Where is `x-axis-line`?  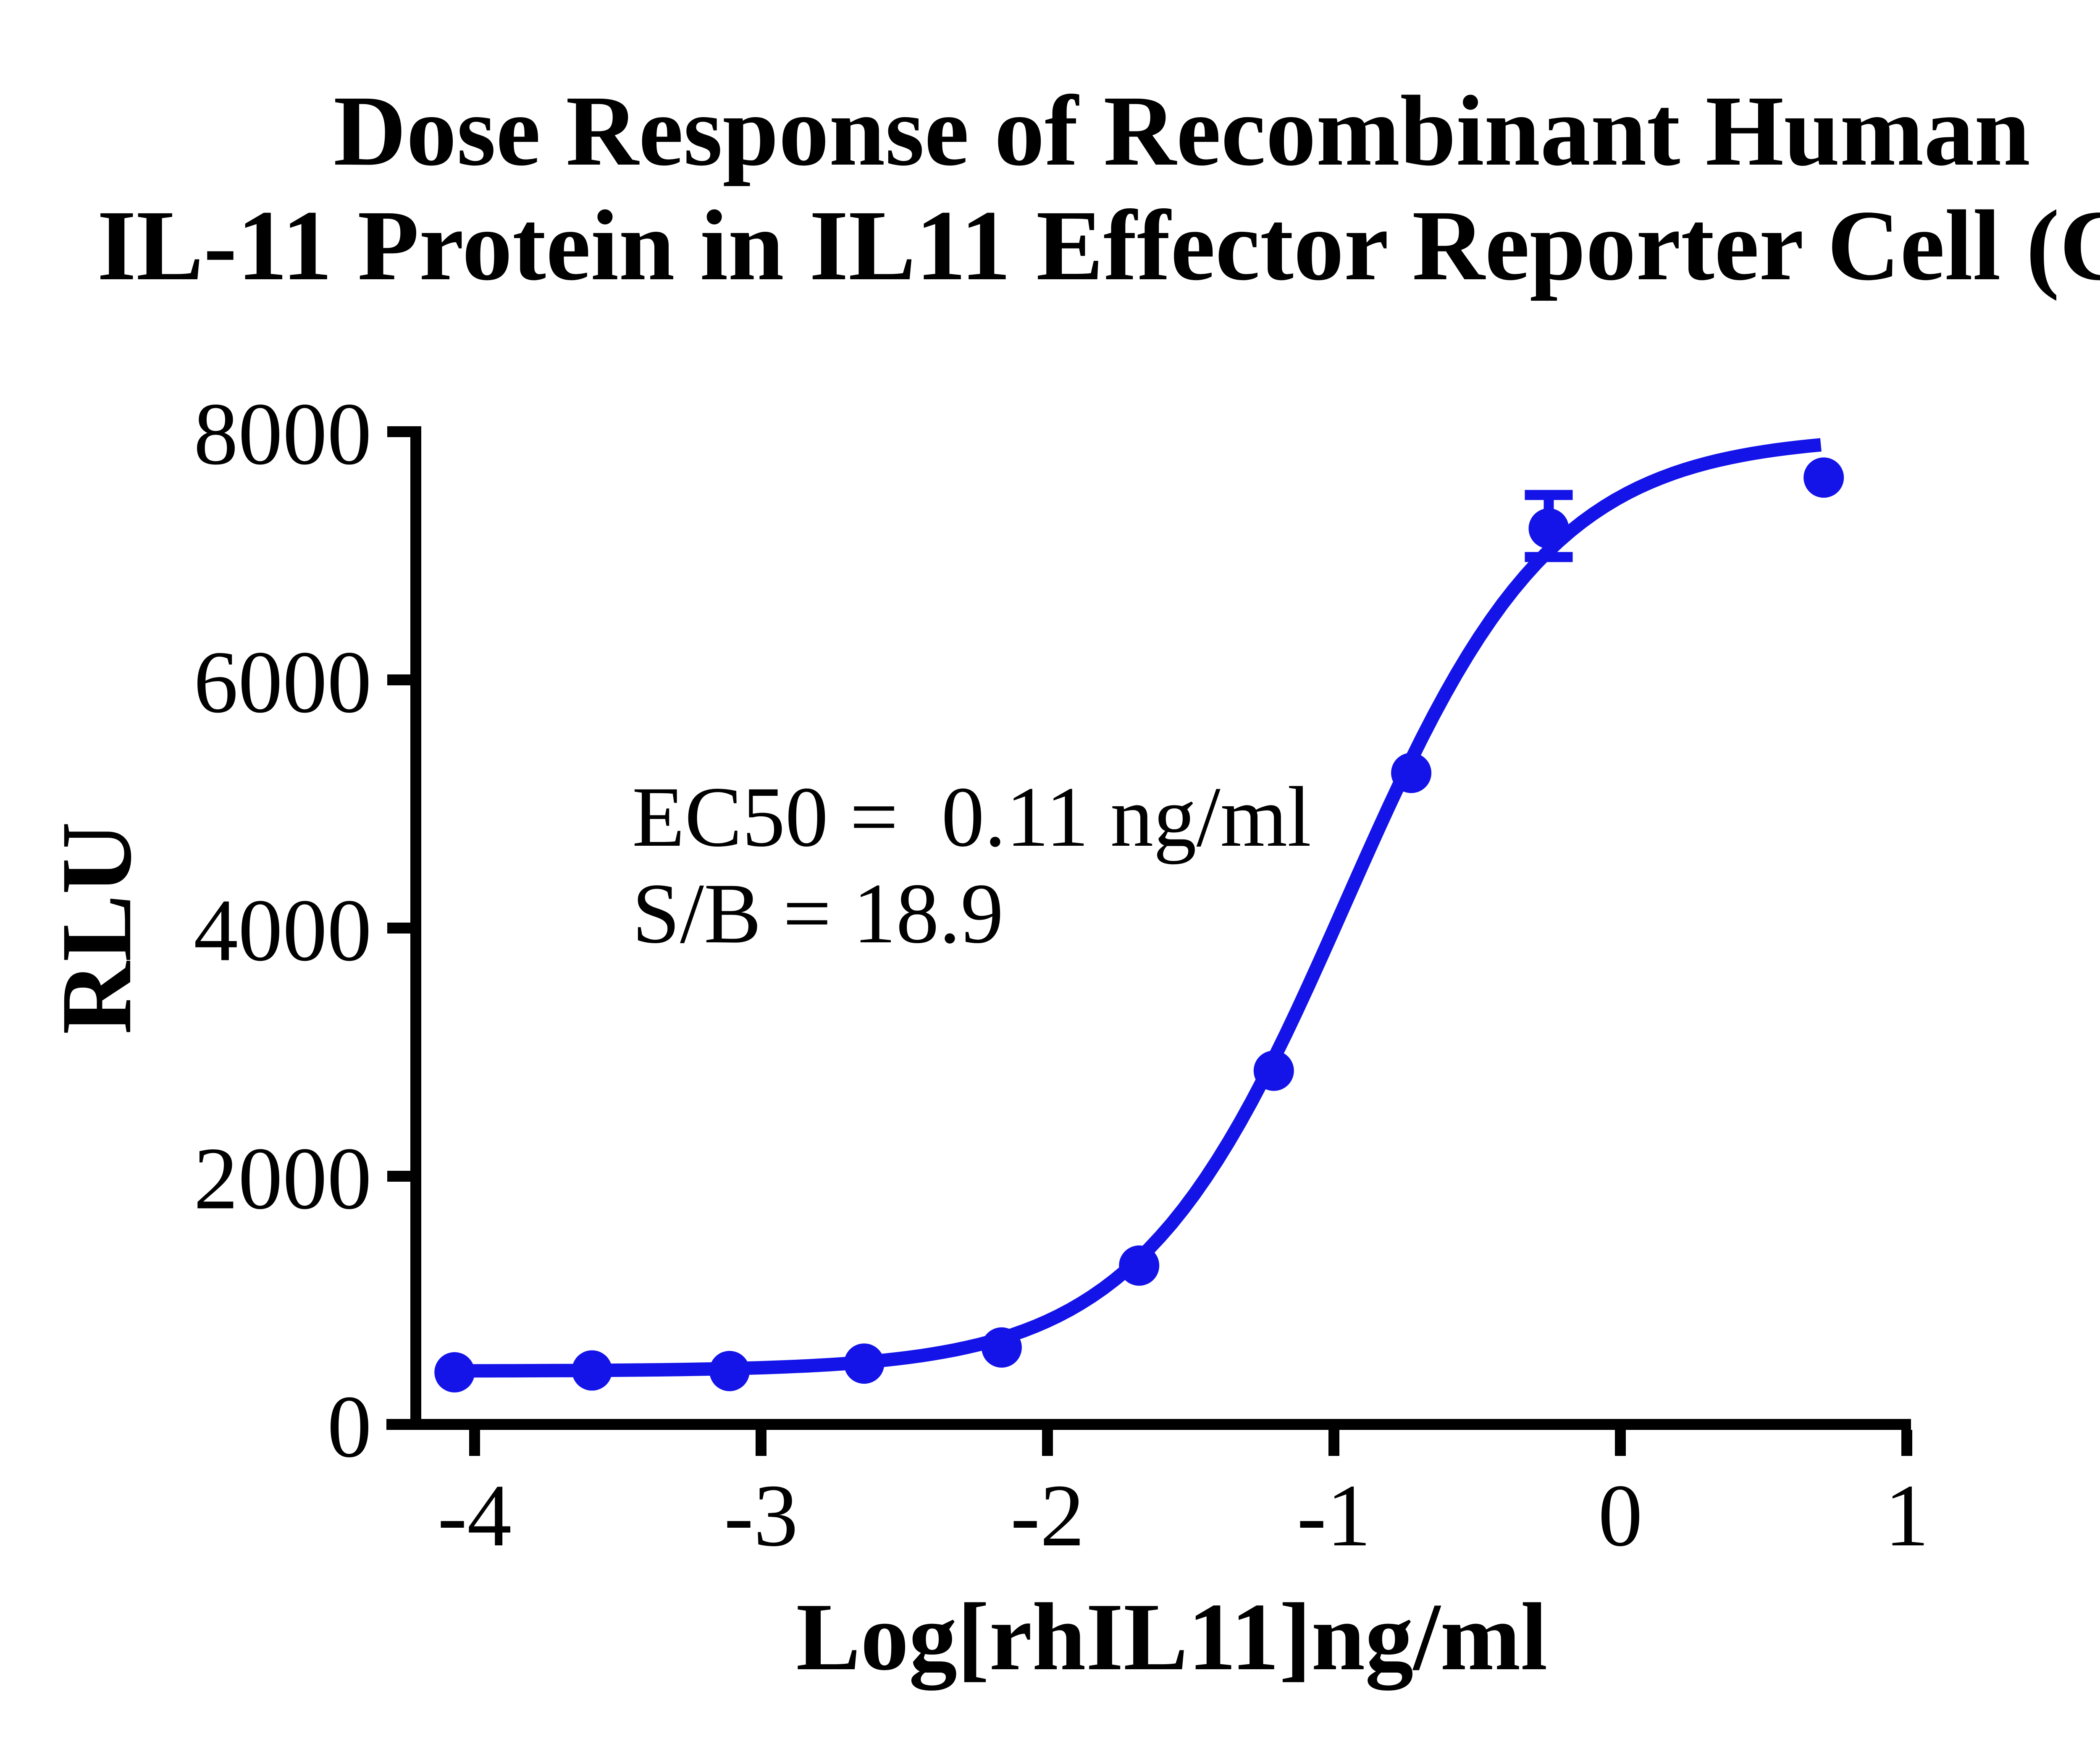
x-axis-line is located at coordinates (1148, 1424).